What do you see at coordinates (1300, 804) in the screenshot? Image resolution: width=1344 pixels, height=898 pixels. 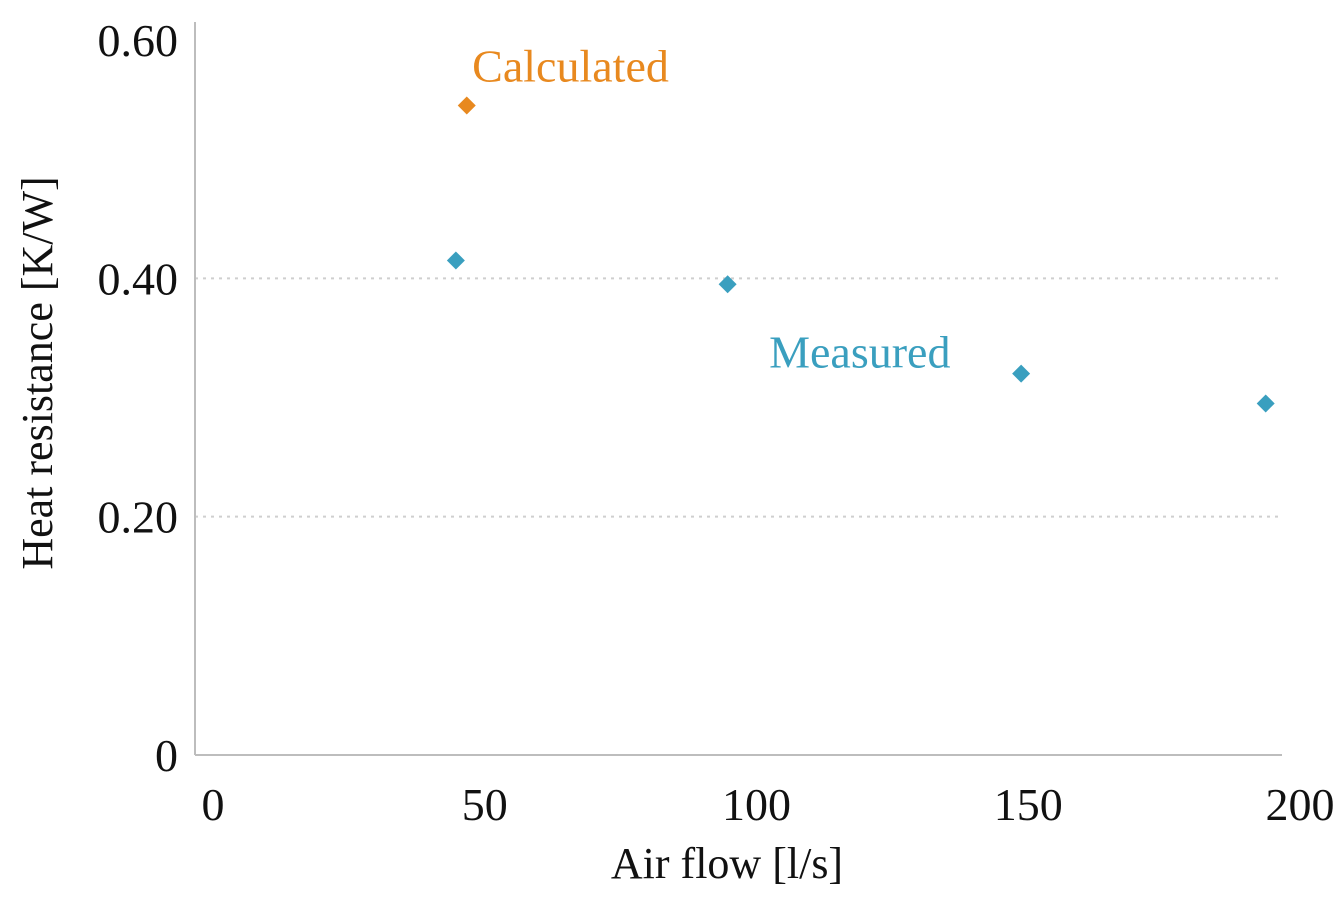 I see `x-tick-label: 200` at bounding box center [1300, 804].